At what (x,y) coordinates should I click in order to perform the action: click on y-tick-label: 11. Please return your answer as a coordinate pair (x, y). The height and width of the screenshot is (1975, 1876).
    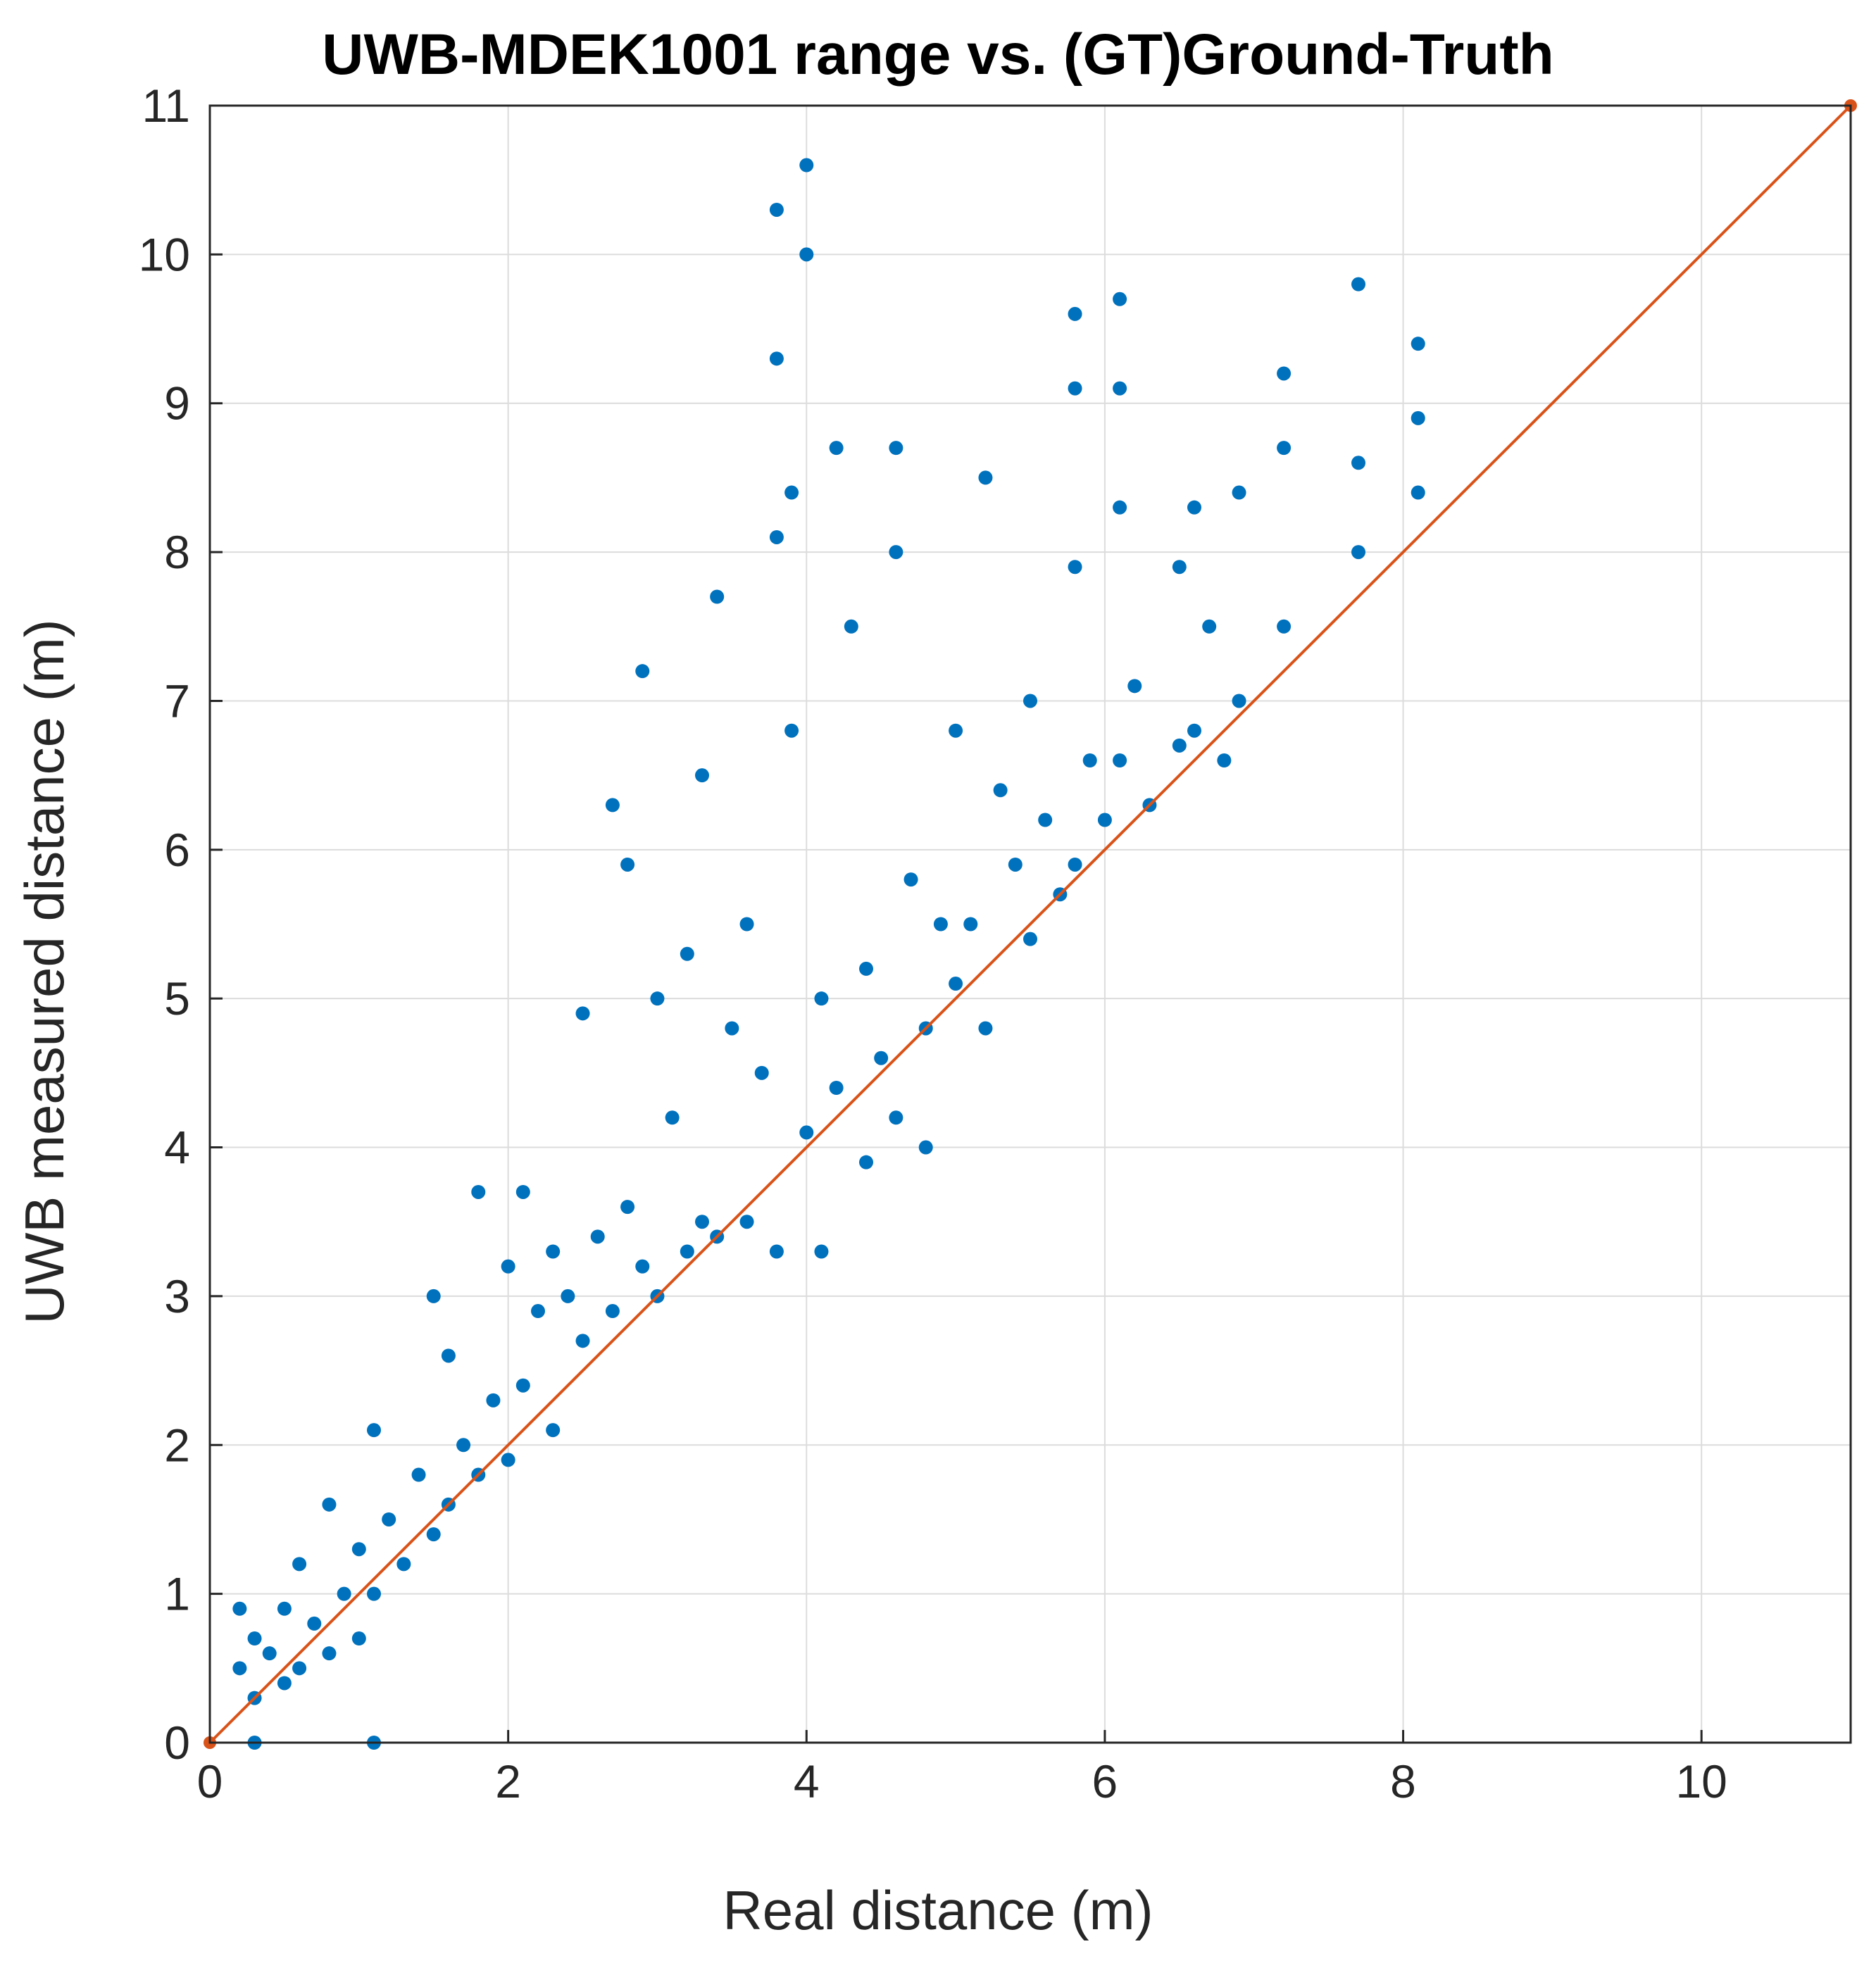
    Looking at the image, I should click on (166, 106).